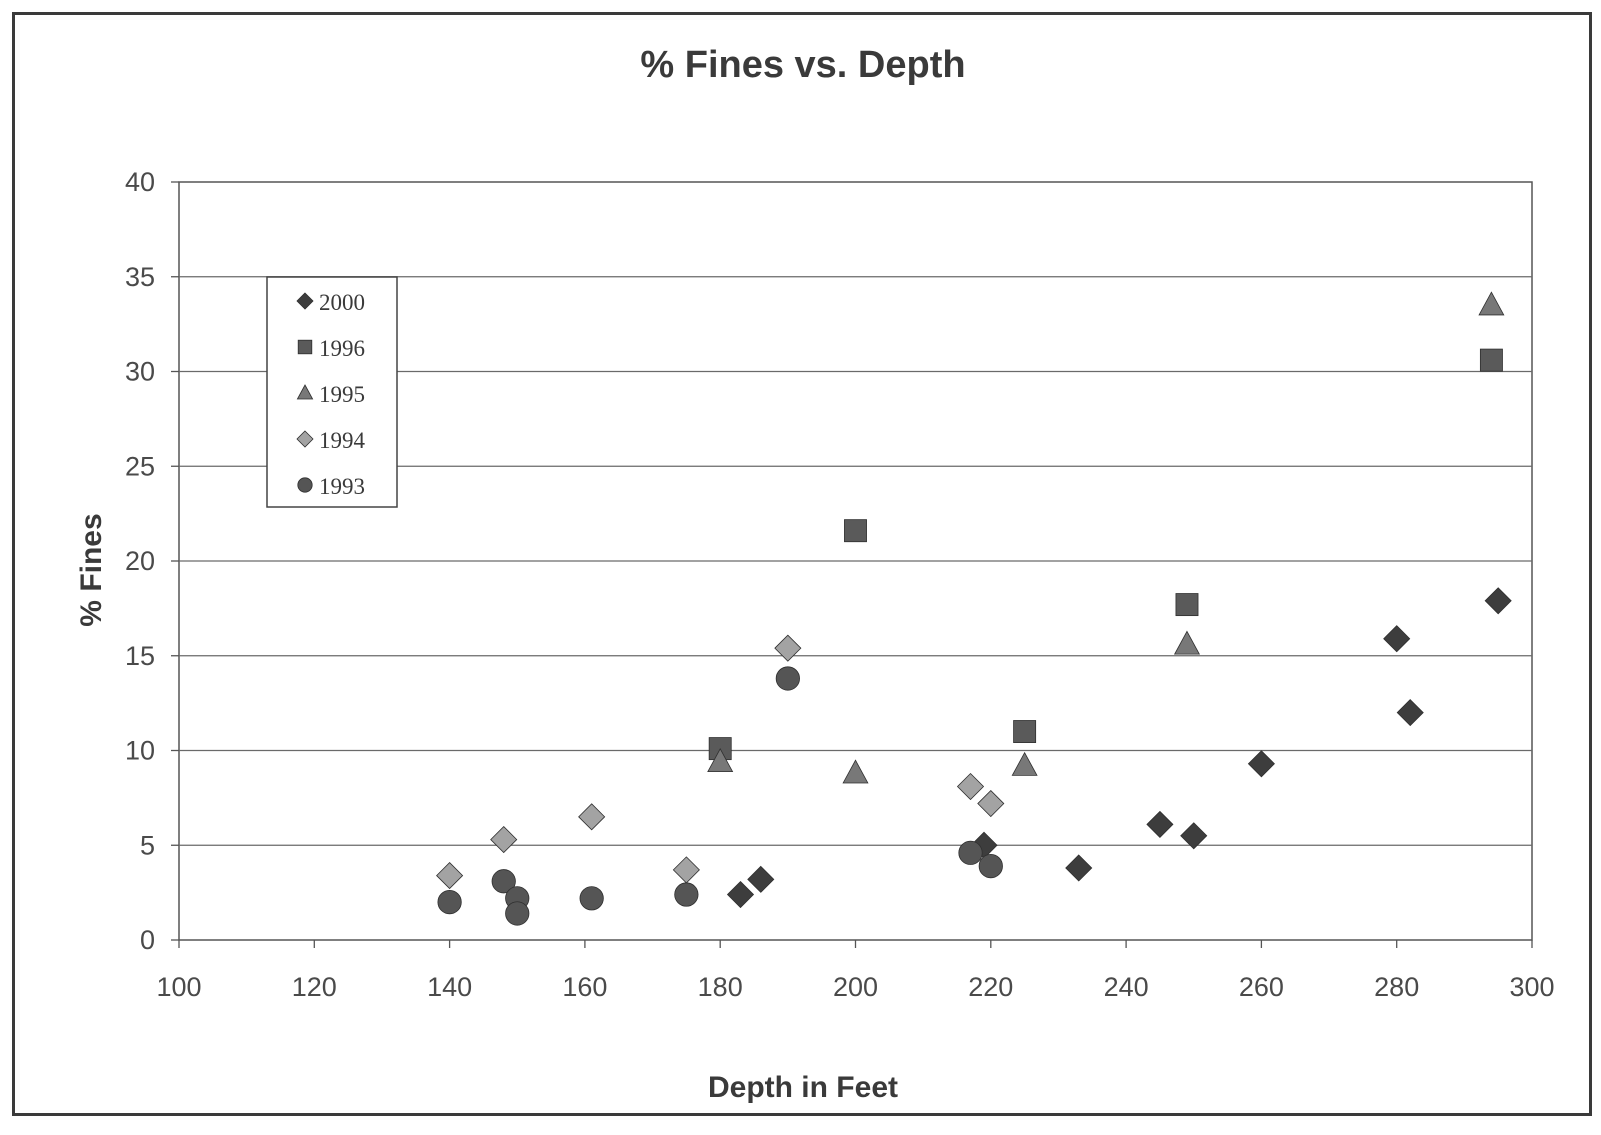 Image resolution: width=1601 pixels, height=1135 pixels. What do you see at coordinates (803, 1087) in the screenshot?
I see `x-axis-label: Depth in Feet` at bounding box center [803, 1087].